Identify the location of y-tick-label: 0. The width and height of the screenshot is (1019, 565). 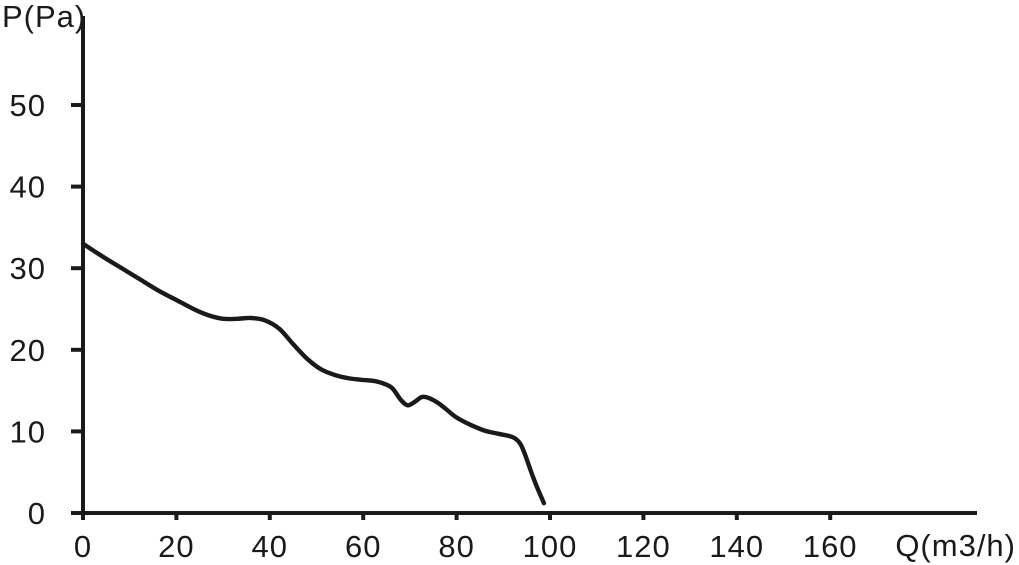
(37, 513).